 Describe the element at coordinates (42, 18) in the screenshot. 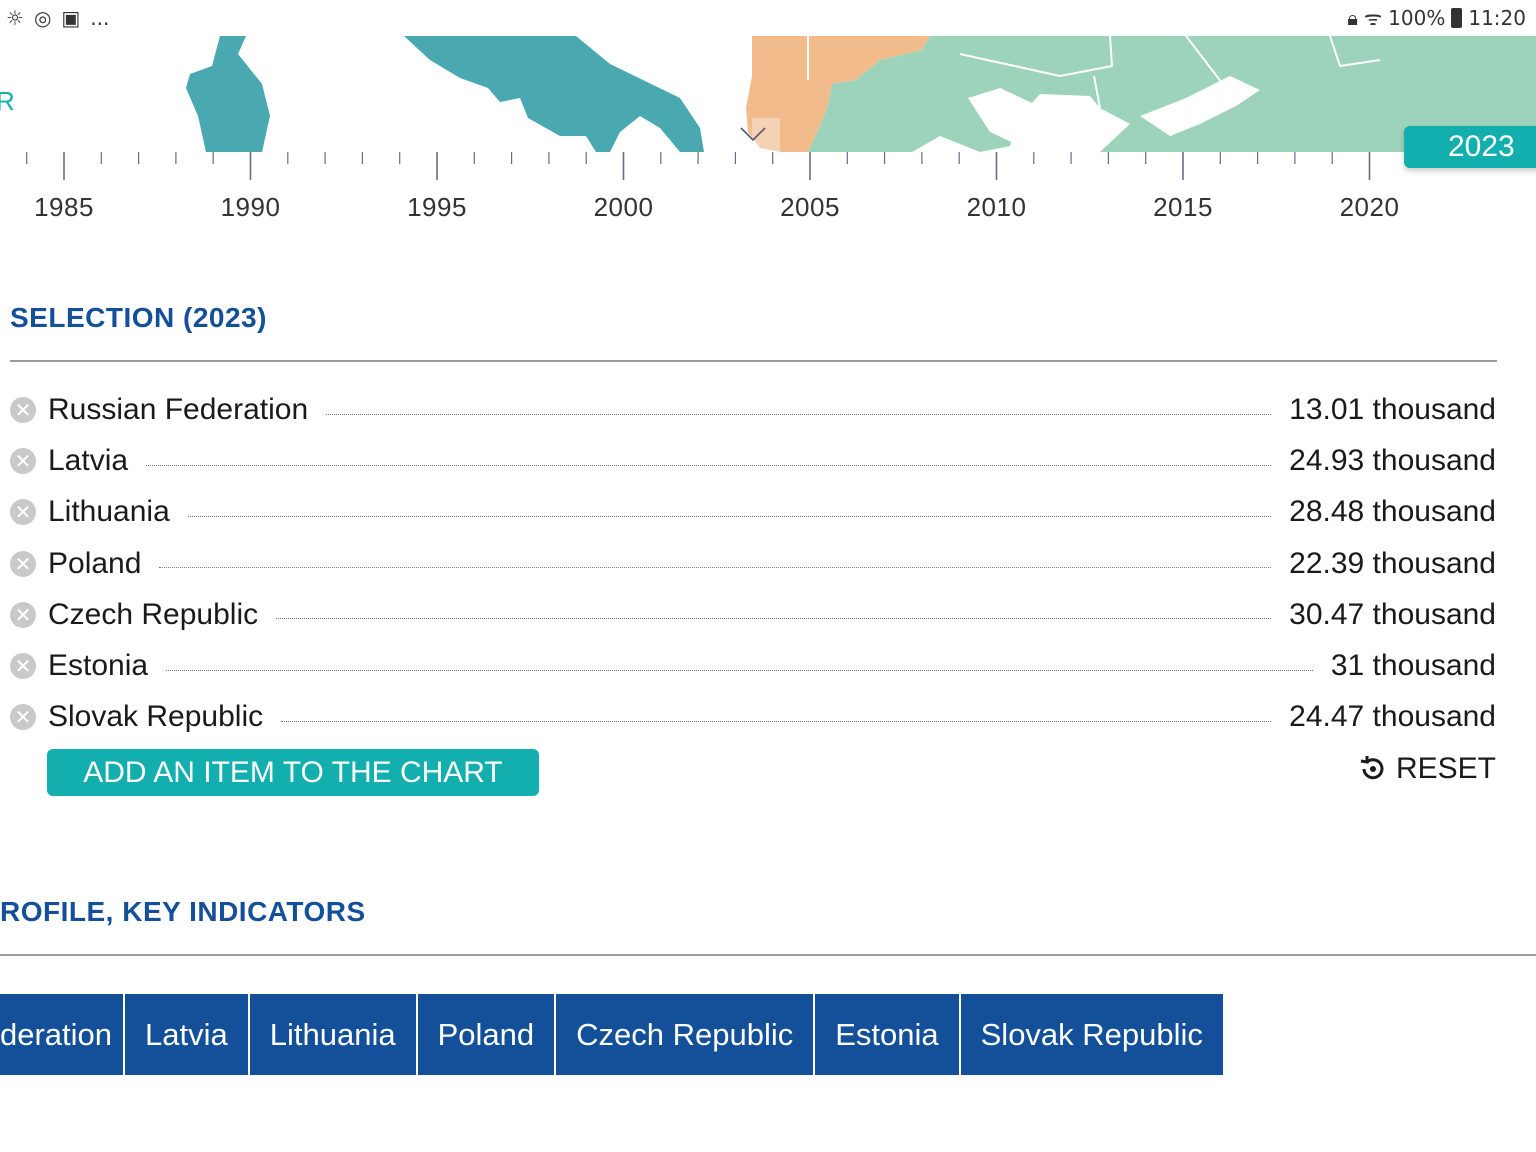

I see `sync-icon: ◎` at that location.